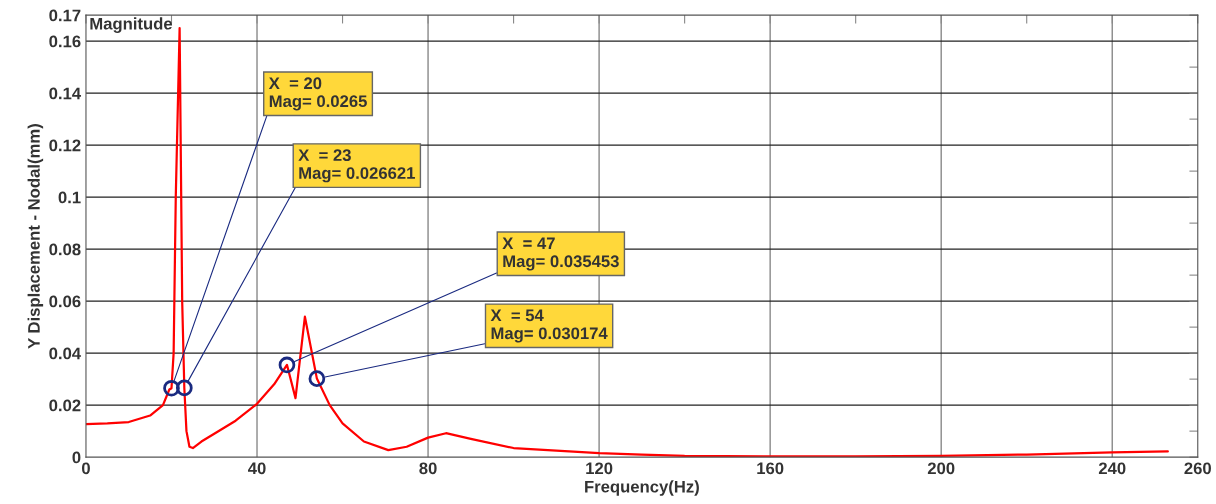  I want to click on annotation: X = 54 Mag= 0.030174, so click(549, 326).